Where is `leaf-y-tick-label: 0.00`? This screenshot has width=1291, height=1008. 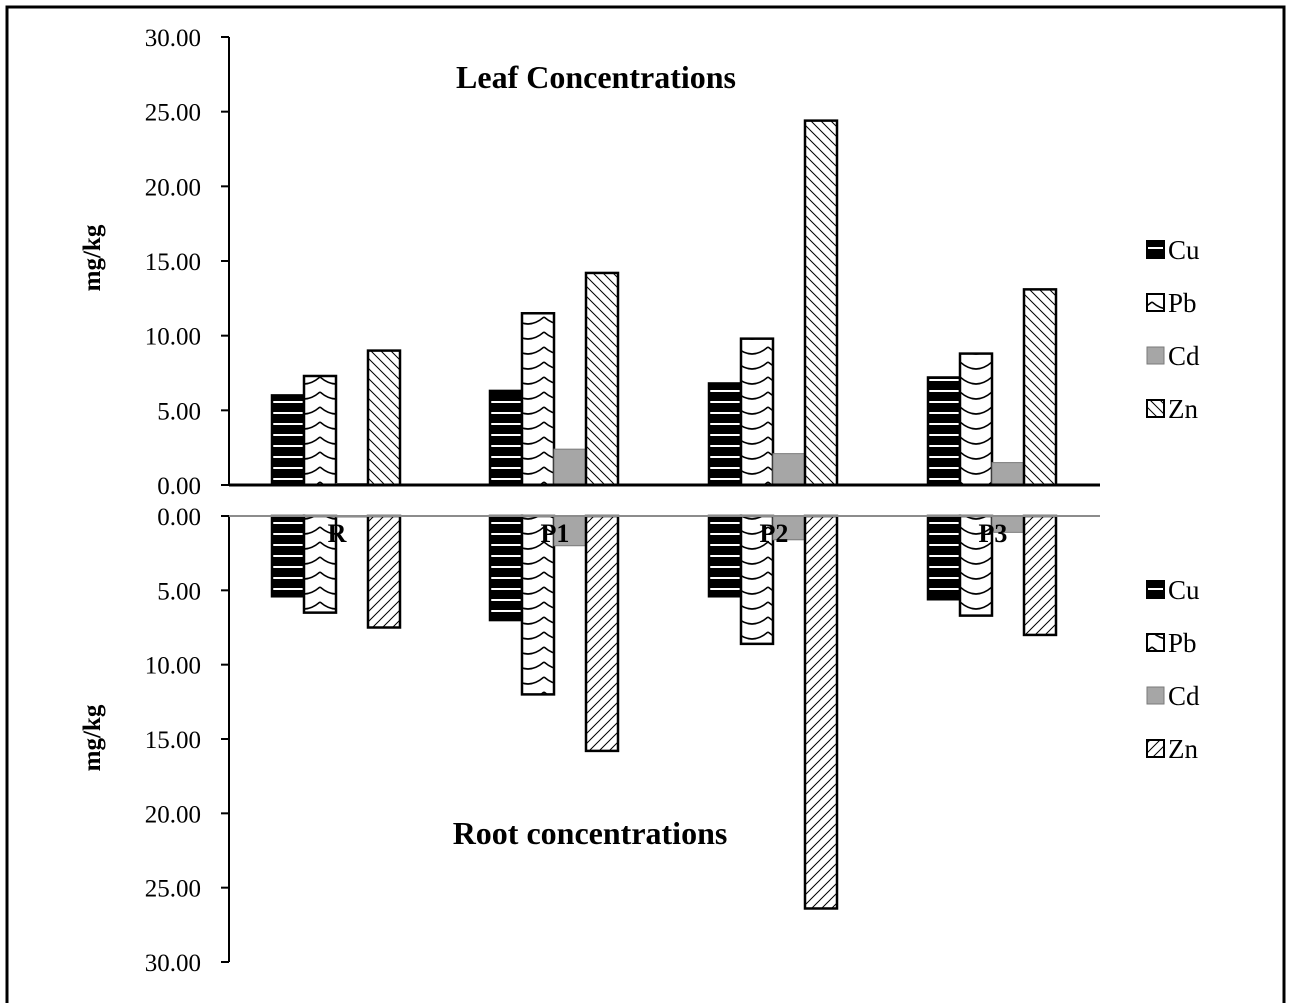
leaf-y-tick-label: 0.00 is located at coordinates (179, 486).